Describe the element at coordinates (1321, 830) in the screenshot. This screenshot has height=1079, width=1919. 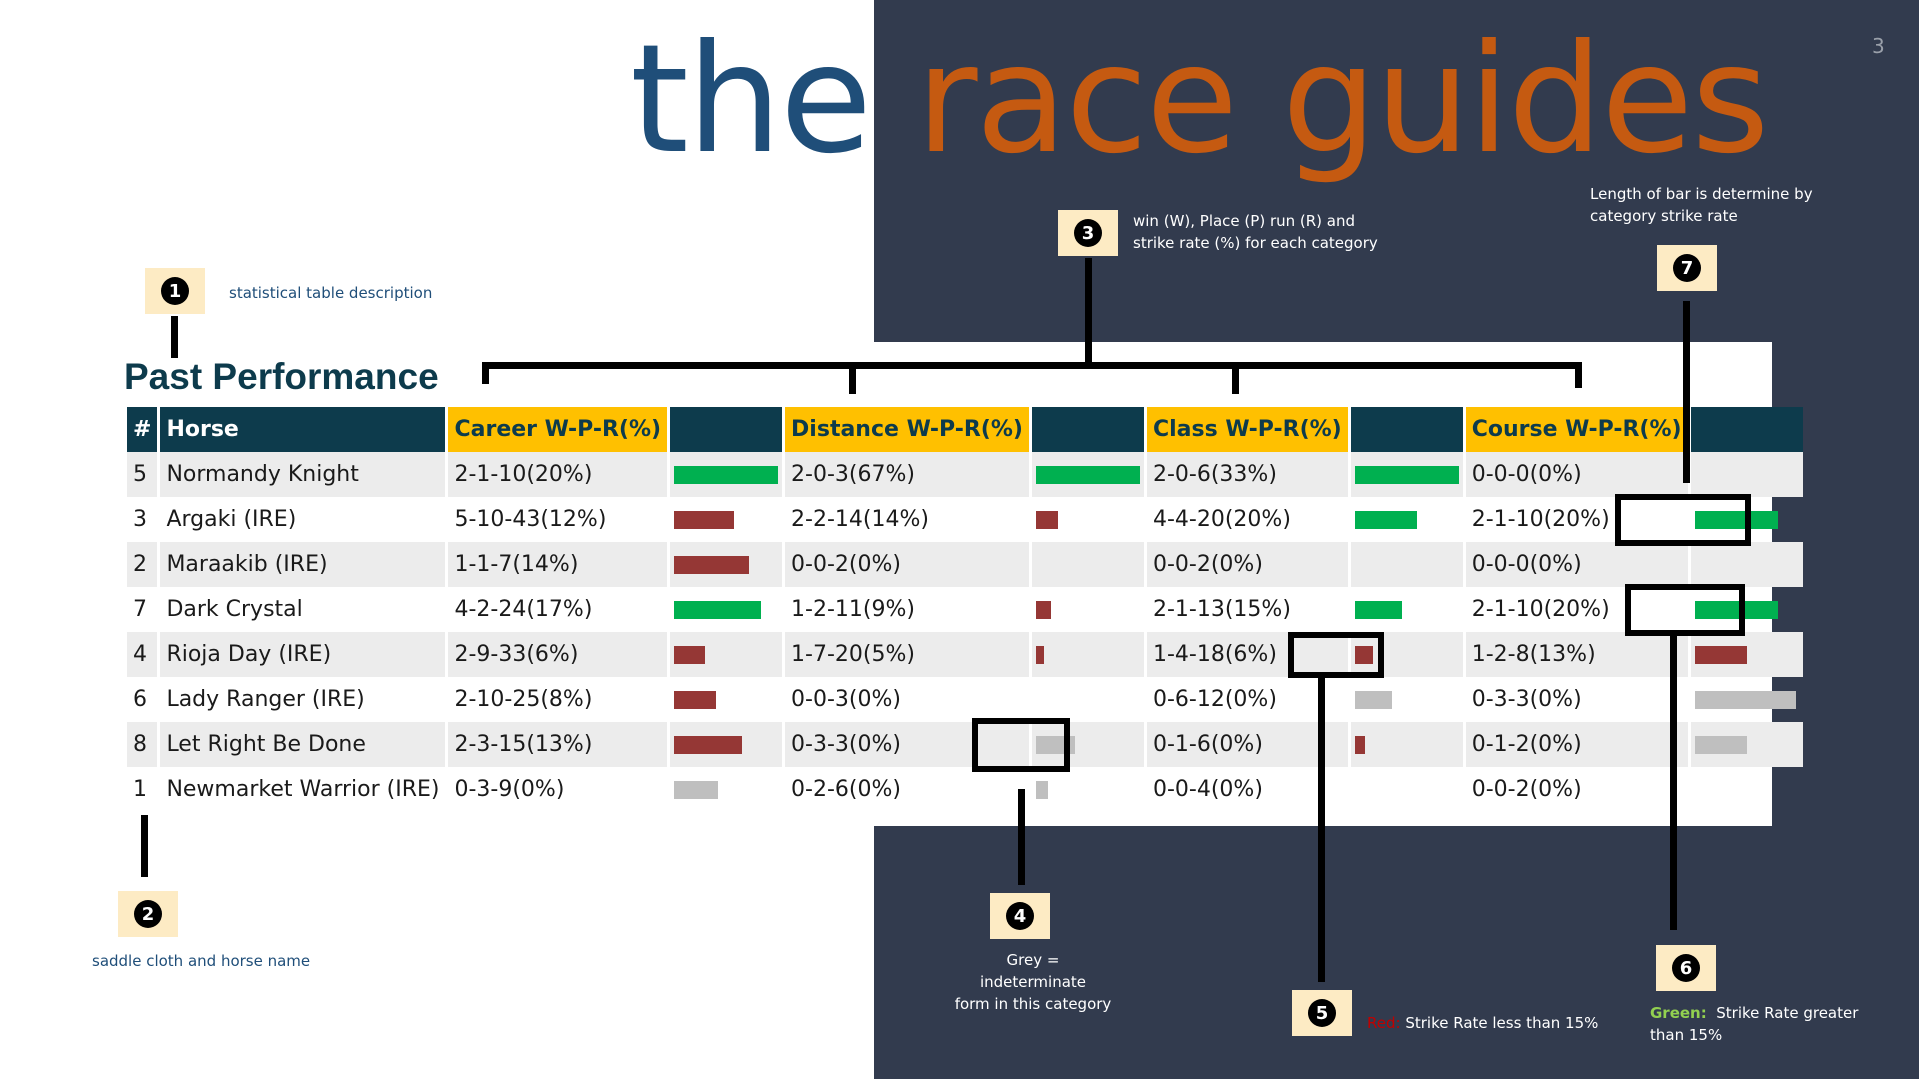
I see `callout-5-line` at that location.